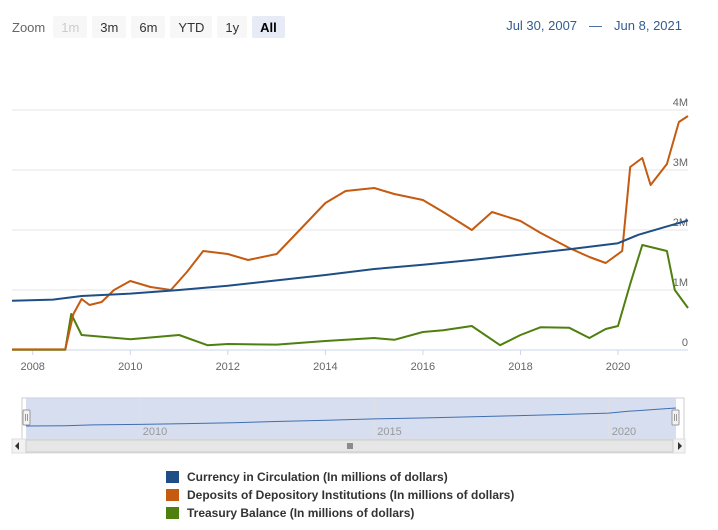  I want to click on range-to-input: Jun 8, 2021, so click(648, 25).